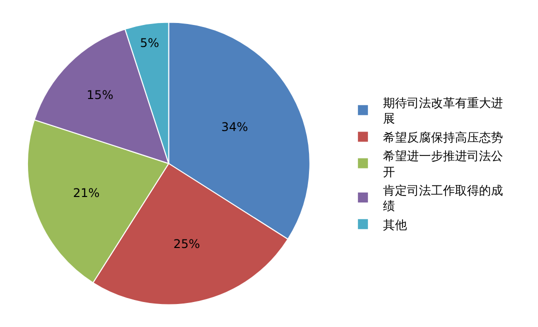 Image resolution: width=538 pixels, height=327 pixels. Describe the element at coordinates (394, 225) in the screenshot. I see `legend-label: 其他` at that location.